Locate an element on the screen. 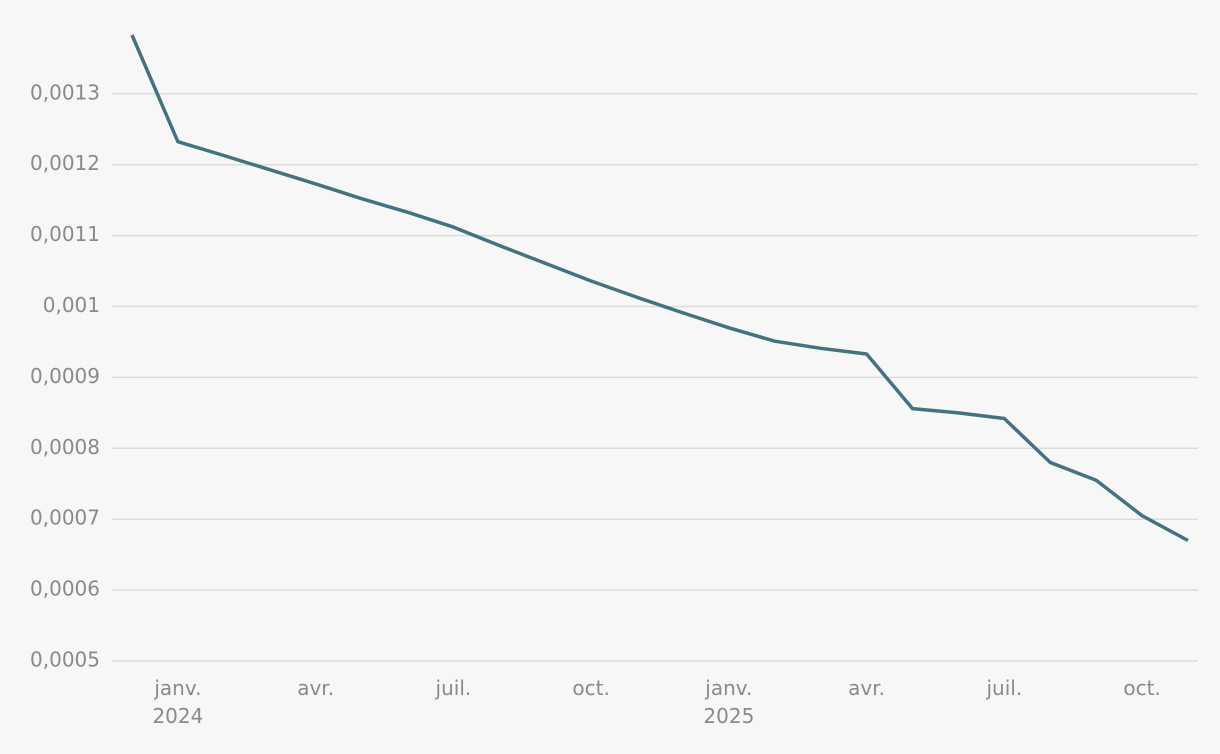 This screenshot has width=1220, height=754. y-tick-label: 0,0012 is located at coordinates (65, 163).